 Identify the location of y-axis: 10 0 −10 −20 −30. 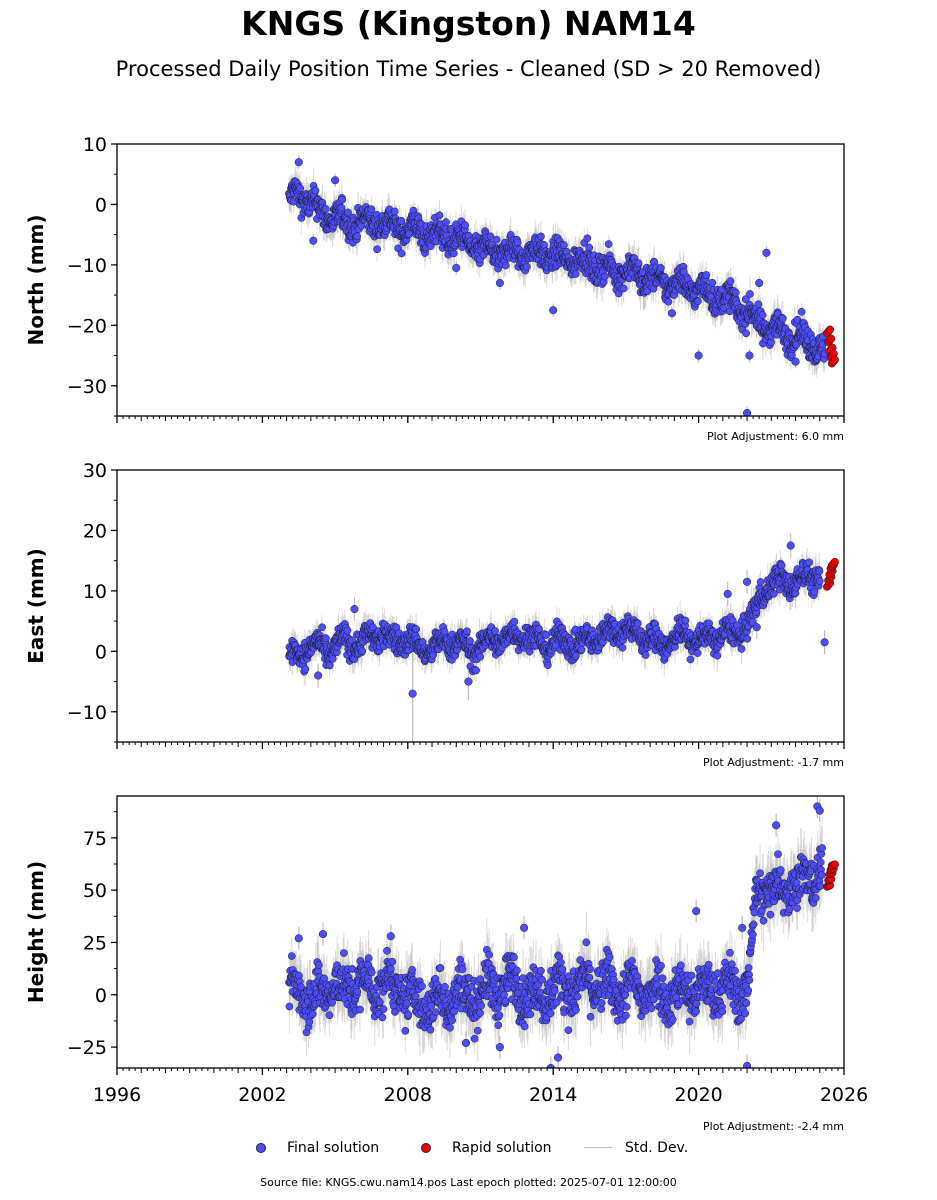
(92, 275).